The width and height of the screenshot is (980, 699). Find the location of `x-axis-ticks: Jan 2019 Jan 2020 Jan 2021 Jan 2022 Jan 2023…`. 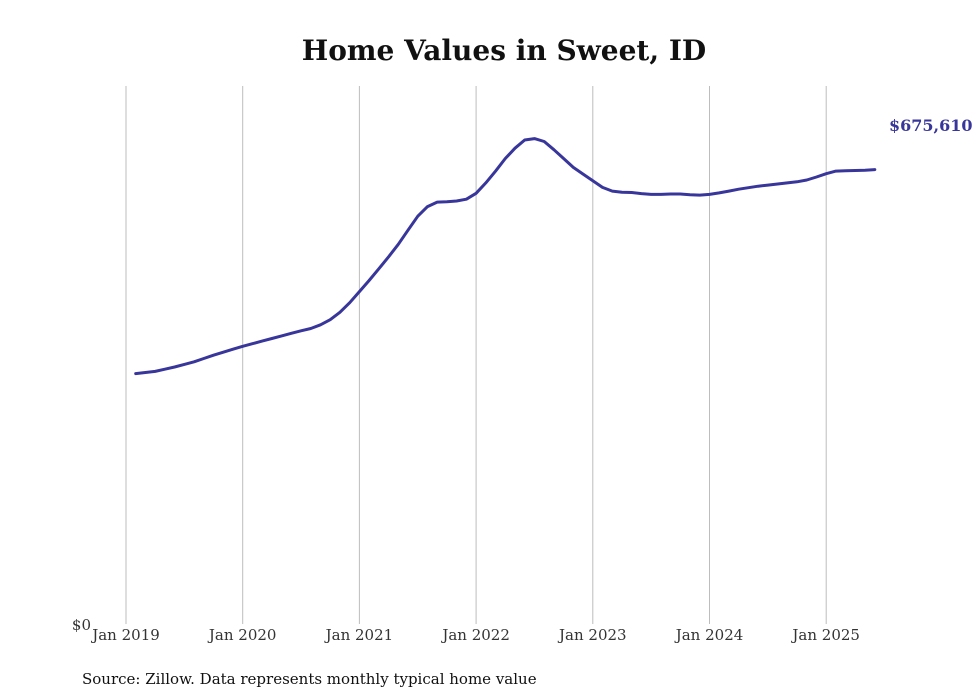

x-axis-ticks: Jan 2019 Jan 2020 Jan 2021 Jan 2022 Jan 2023… is located at coordinates (475, 635).